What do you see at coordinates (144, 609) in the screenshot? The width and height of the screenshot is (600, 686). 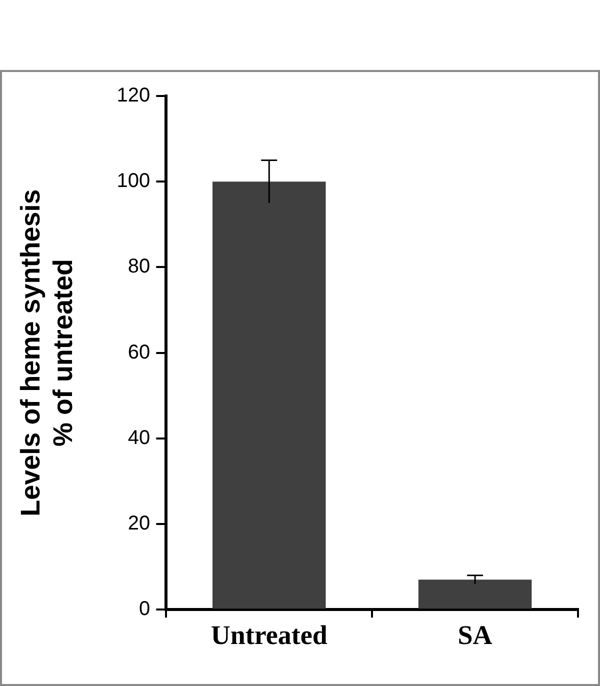 I see `y-tick-label: 0` at bounding box center [144, 609].